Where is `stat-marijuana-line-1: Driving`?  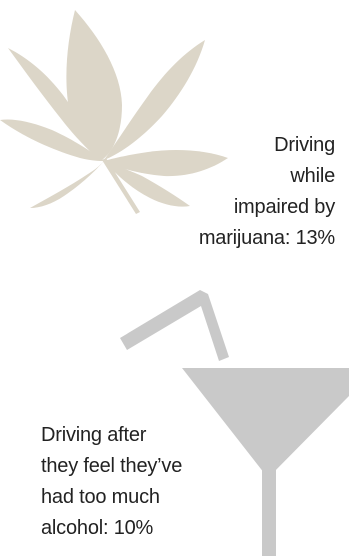 stat-marijuana-line-1: Driving is located at coordinates (304, 145).